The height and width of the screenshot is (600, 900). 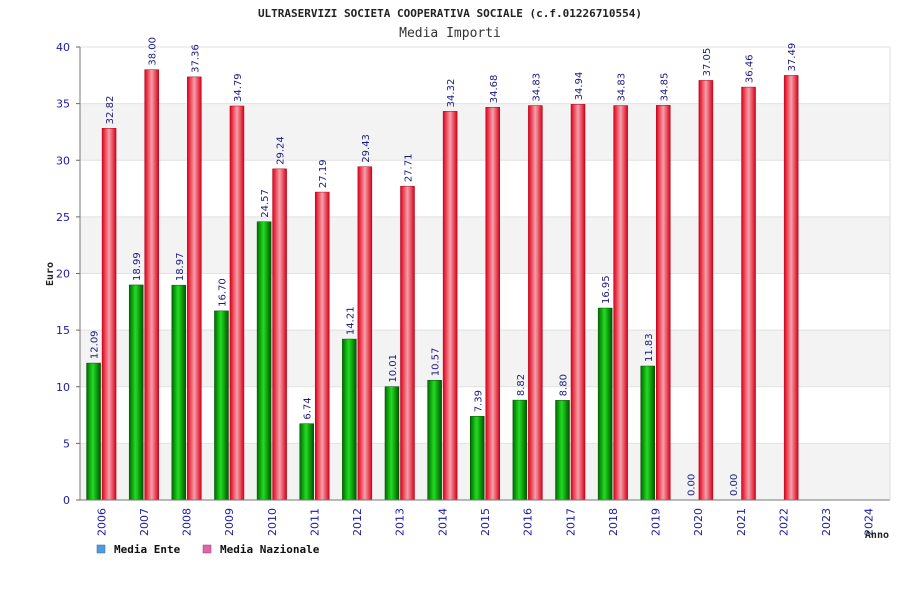 I want to click on x-tick-label: 2015, so click(x=485, y=522).